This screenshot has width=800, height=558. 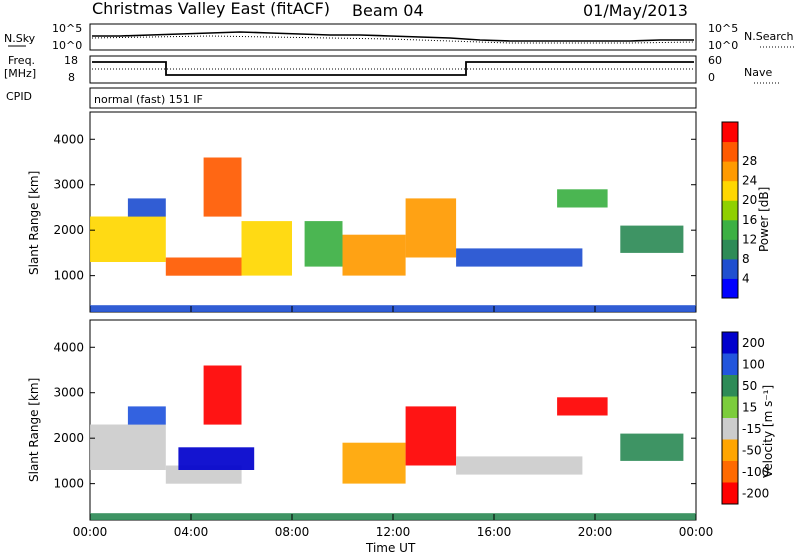 I want to click on cpid-mode: normal (fast) 151 IF, so click(x=148, y=99).